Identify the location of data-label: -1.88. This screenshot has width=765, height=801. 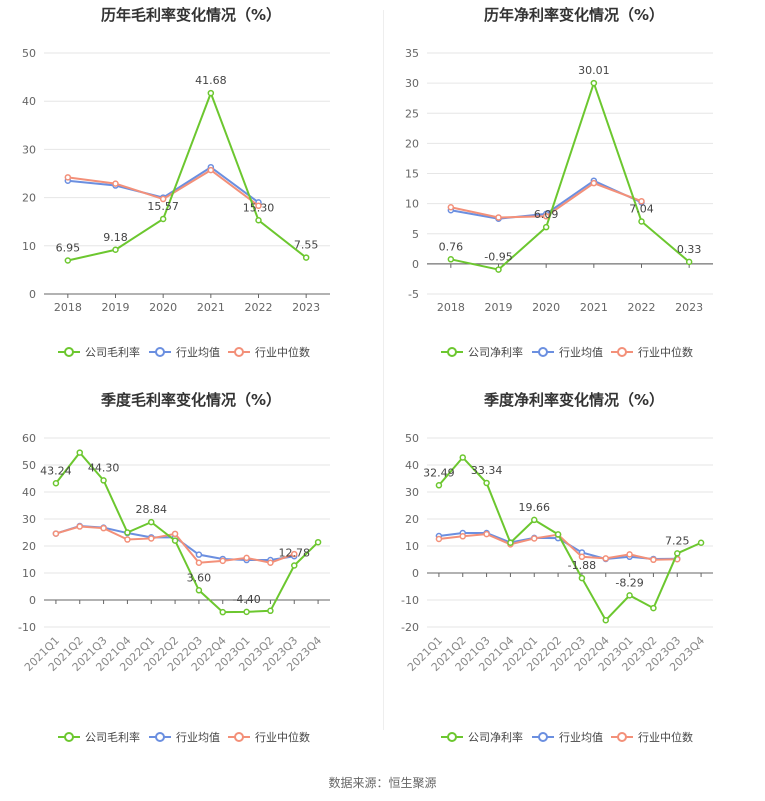
(582, 565).